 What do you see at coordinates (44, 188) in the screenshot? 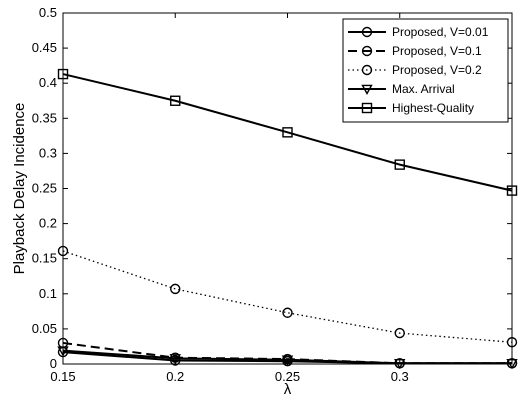
I see `y-tick-label: 0.25` at bounding box center [44, 188].